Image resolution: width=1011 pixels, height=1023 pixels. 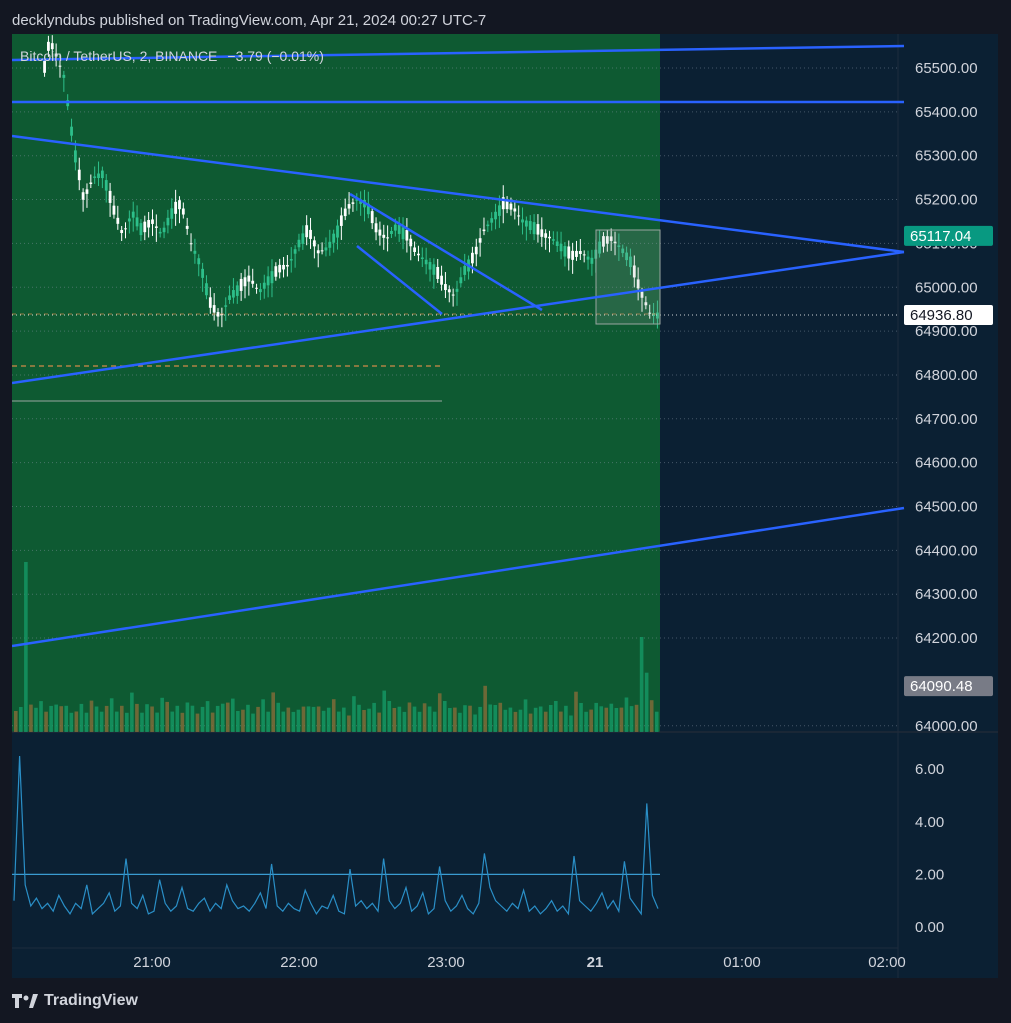 I want to click on oscillator-axis: 6.00 4.00 2.00 0.00, so click(x=929, y=848).